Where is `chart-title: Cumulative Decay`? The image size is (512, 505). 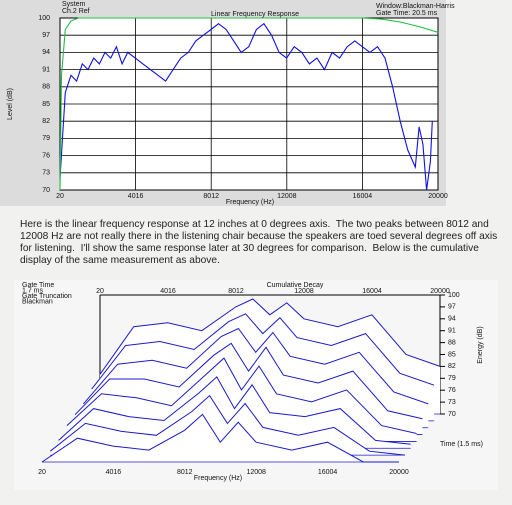
chart-title: Cumulative Decay is located at coordinates (295, 285).